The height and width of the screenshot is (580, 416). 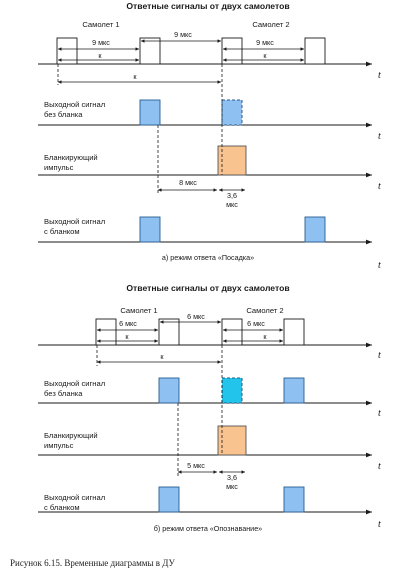 I want to click on diagram-b-blanking-row: Бланкирующий импульс t 5 мкс 3,6 мкс, so click(x=209, y=458).